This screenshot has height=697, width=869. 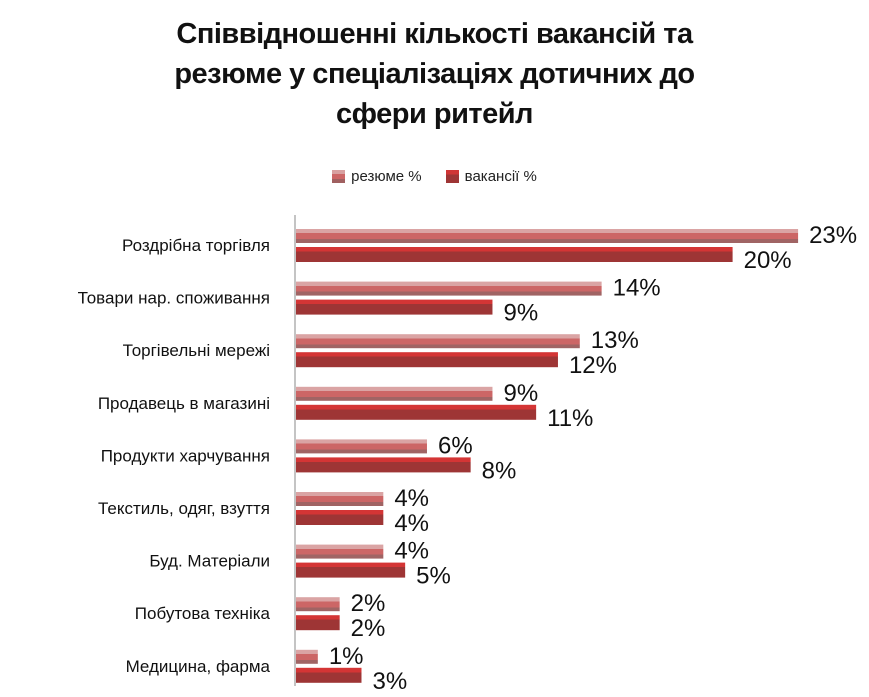 I want to click on data-label-resume: 1%, so click(x=346, y=656).